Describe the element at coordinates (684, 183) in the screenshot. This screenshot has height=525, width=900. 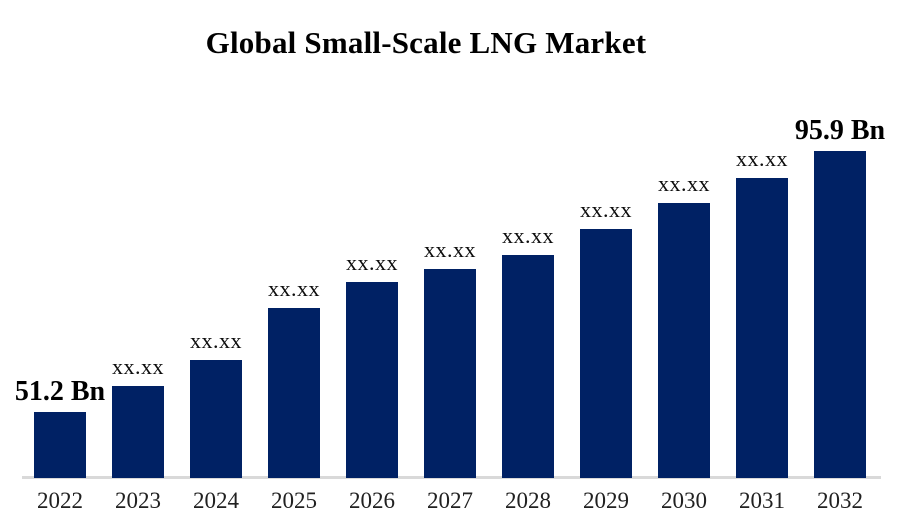
I see `value-label-2030: xx.xx` at that location.